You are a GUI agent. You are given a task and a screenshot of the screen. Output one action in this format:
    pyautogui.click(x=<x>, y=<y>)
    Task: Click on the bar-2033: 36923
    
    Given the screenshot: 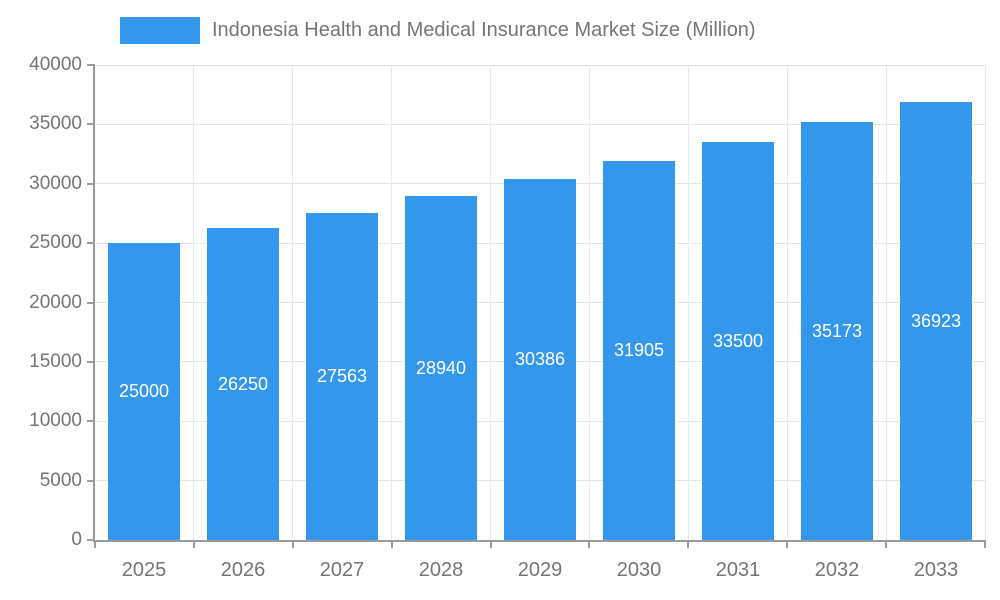 What is the action you would take?
    pyautogui.click(x=936, y=321)
    